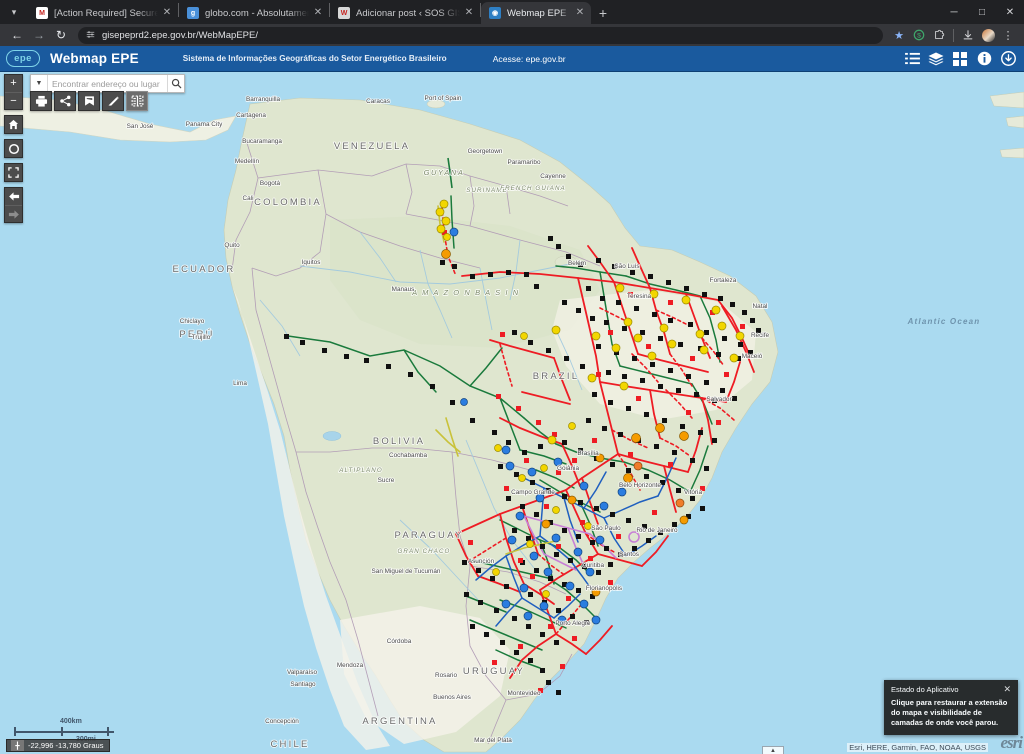  I want to click on scale-km-label: 400km, so click(71, 721).